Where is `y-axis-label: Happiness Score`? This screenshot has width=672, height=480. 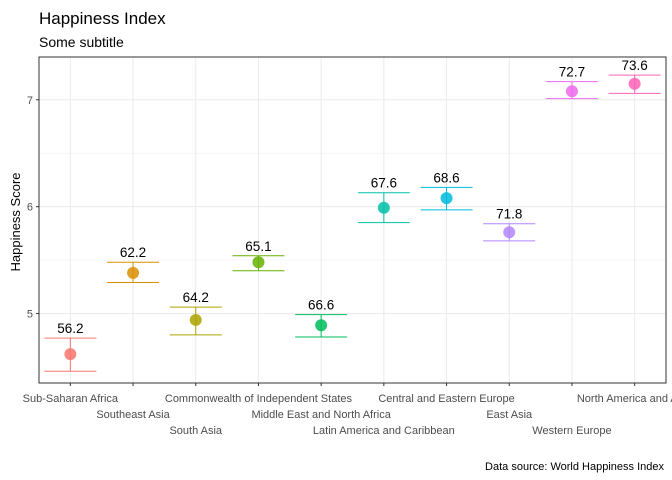 y-axis-label: Happiness Score is located at coordinates (15, 222).